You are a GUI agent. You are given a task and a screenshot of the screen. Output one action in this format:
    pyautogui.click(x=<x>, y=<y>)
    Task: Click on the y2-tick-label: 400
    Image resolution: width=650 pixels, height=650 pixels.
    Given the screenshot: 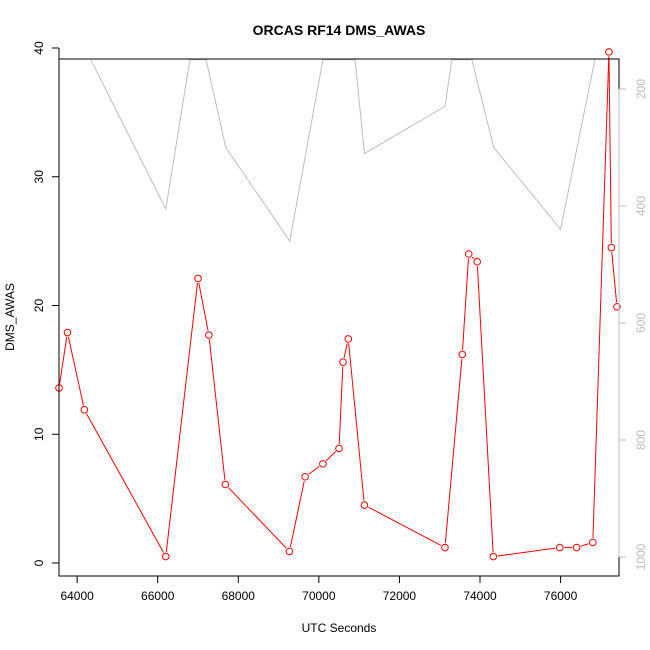 What is the action you would take?
    pyautogui.click(x=641, y=206)
    